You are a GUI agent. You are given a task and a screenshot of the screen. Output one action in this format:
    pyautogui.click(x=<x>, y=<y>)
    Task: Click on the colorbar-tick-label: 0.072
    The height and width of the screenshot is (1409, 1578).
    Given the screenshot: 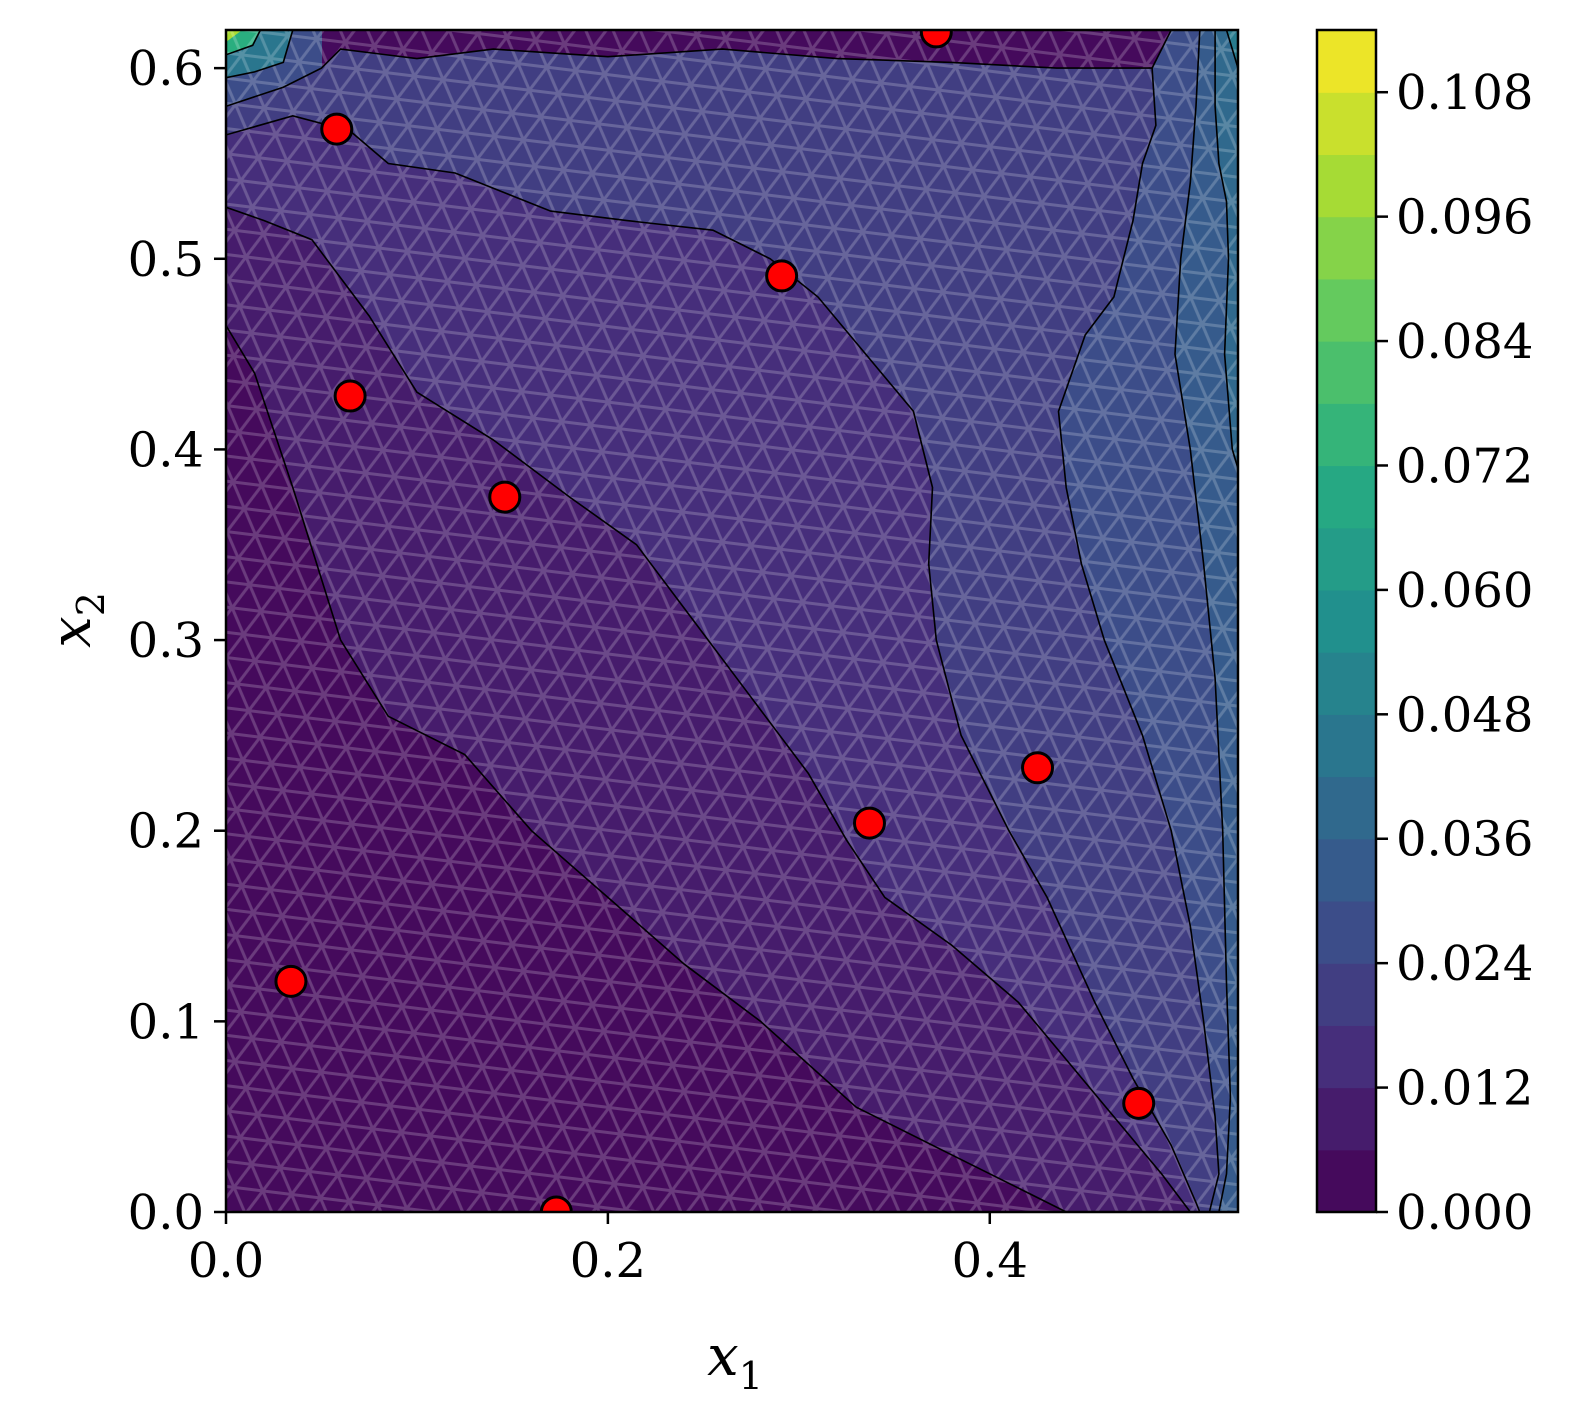 What is the action you would take?
    pyautogui.click(x=1464, y=466)
    